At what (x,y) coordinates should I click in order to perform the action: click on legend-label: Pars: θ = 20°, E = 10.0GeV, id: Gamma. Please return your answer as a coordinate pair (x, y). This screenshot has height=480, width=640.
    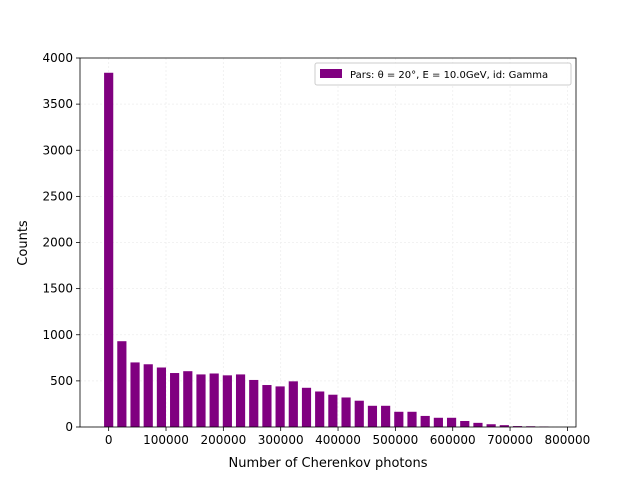
    Looking at the image, I should click on (449, 75).